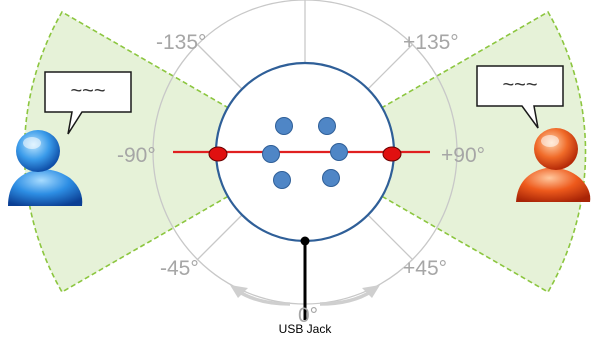 The height and width of the screenshot is (342, 596). Describe the element at coordinates (305, 153) in the screenshot. I see `microphones` at that location.